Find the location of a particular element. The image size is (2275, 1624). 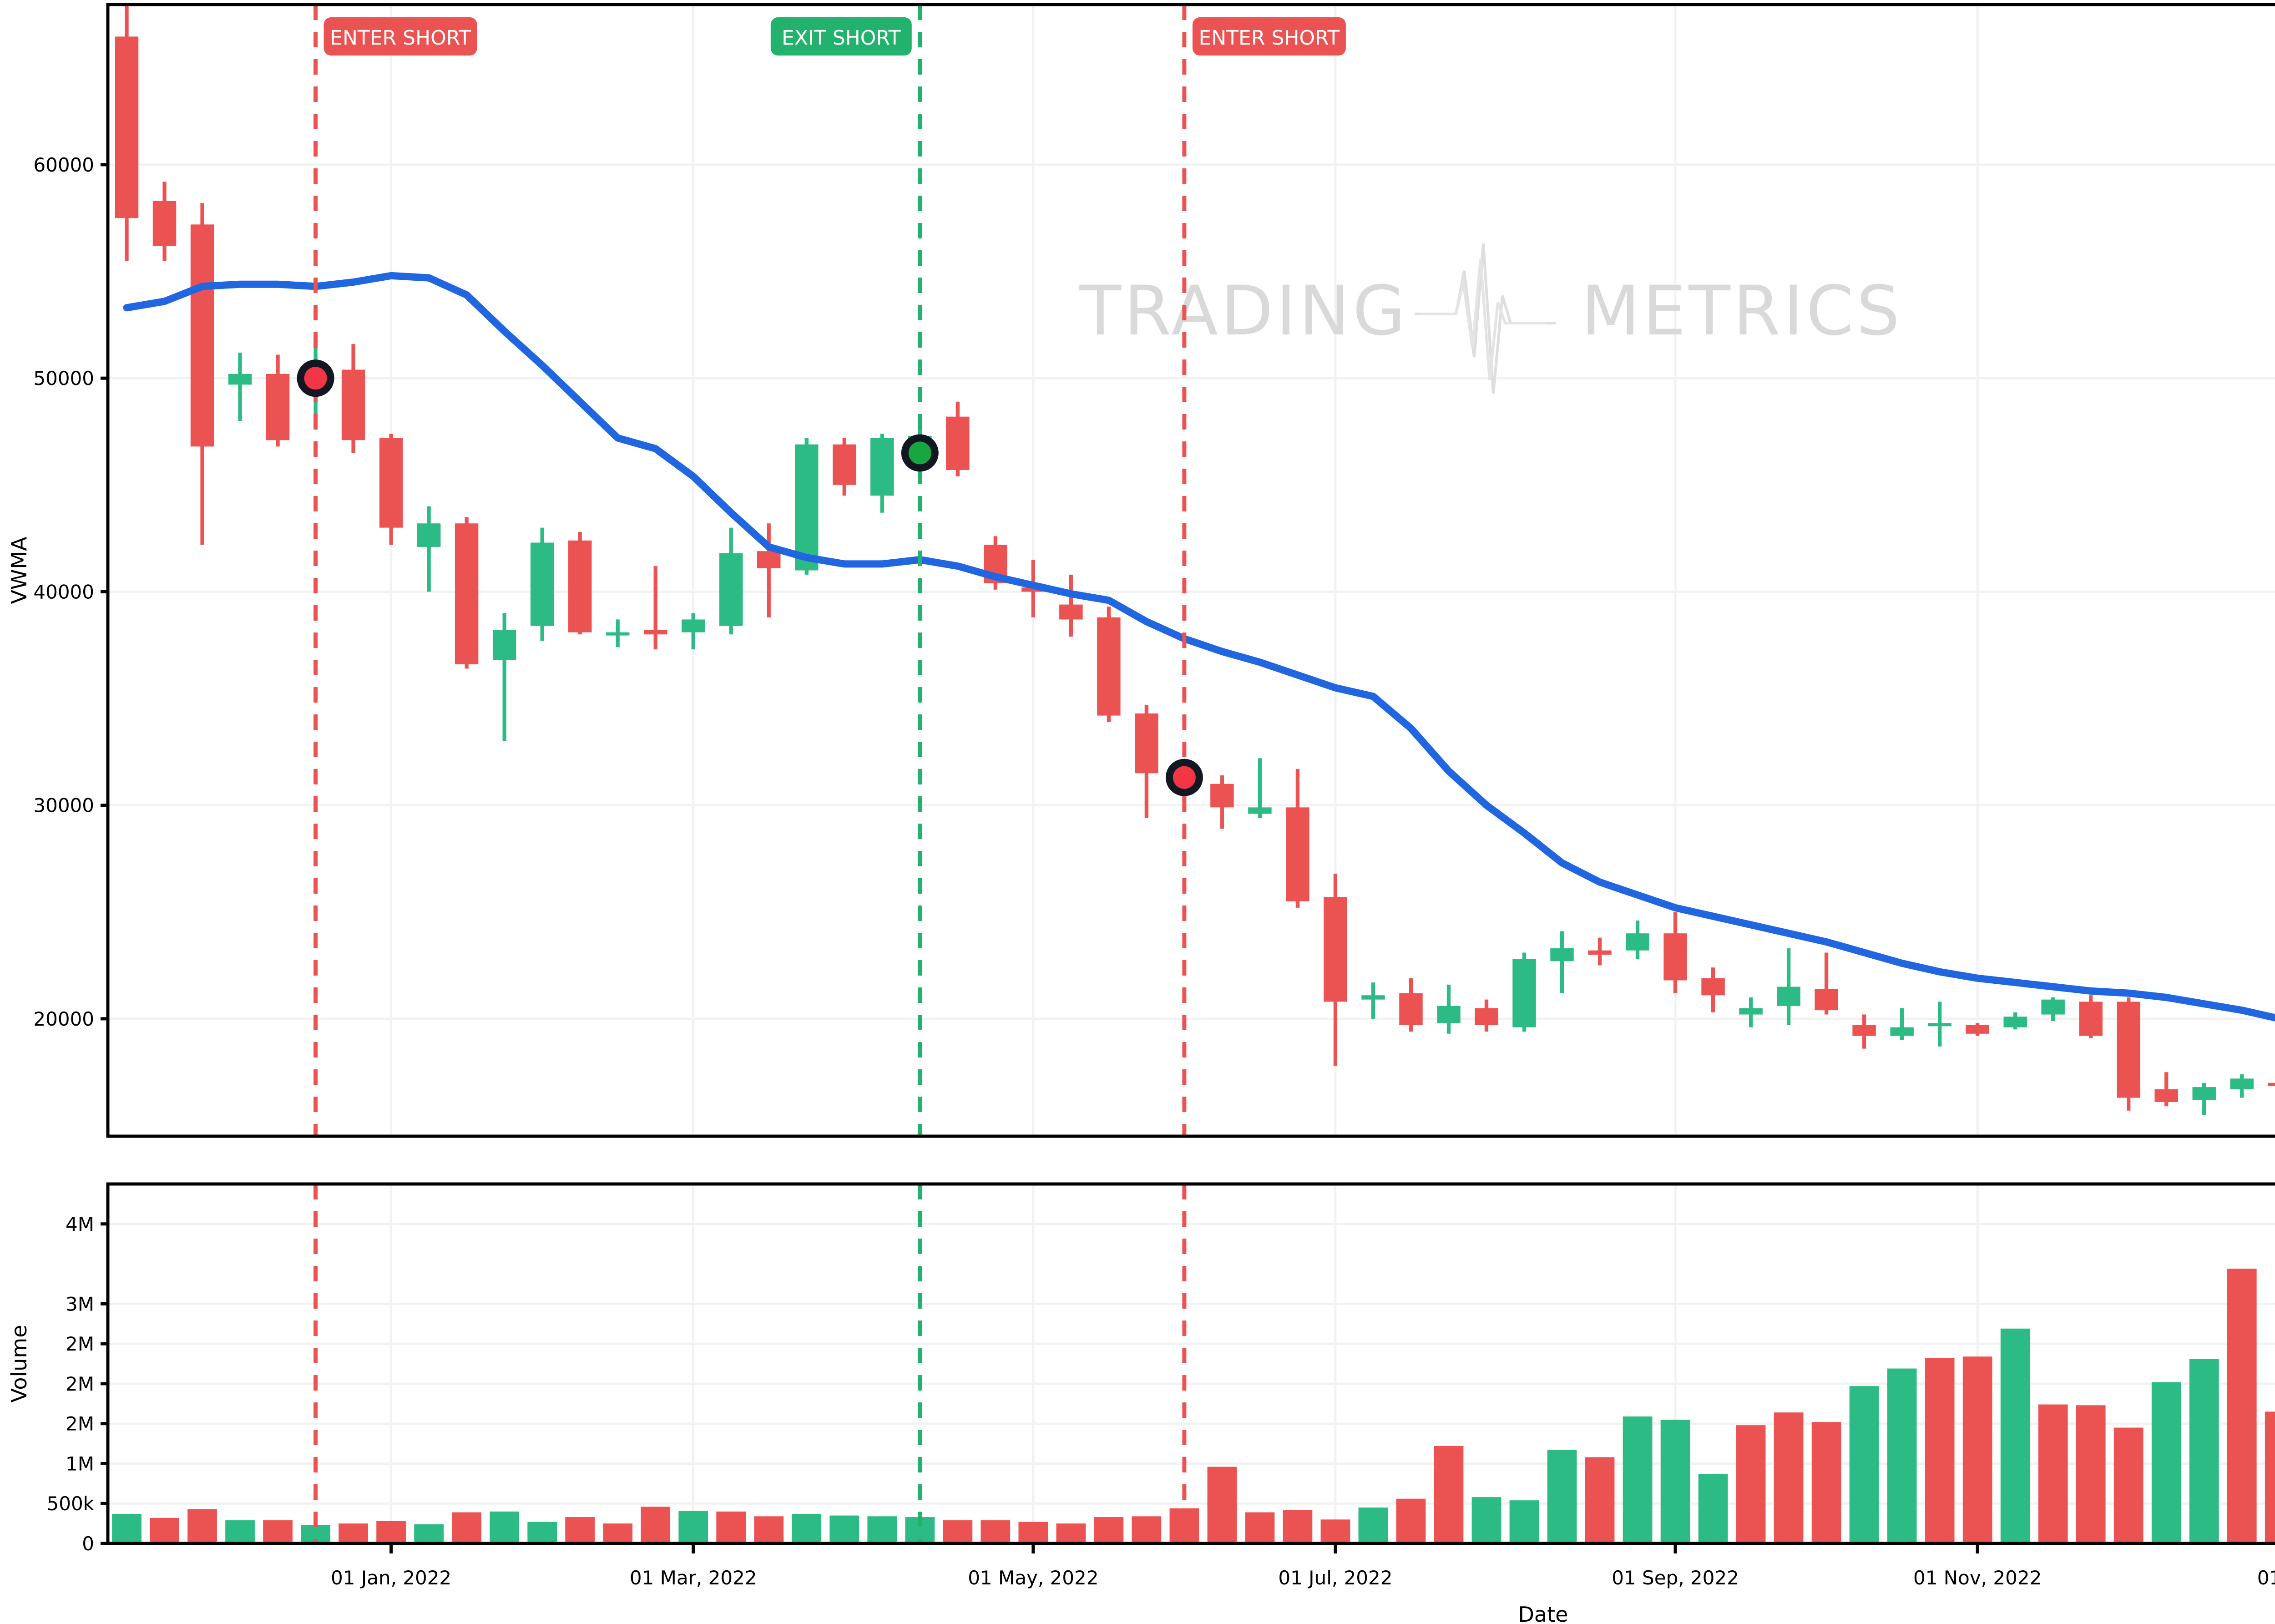

enter-short-marker is located at coordinates (316, 379).